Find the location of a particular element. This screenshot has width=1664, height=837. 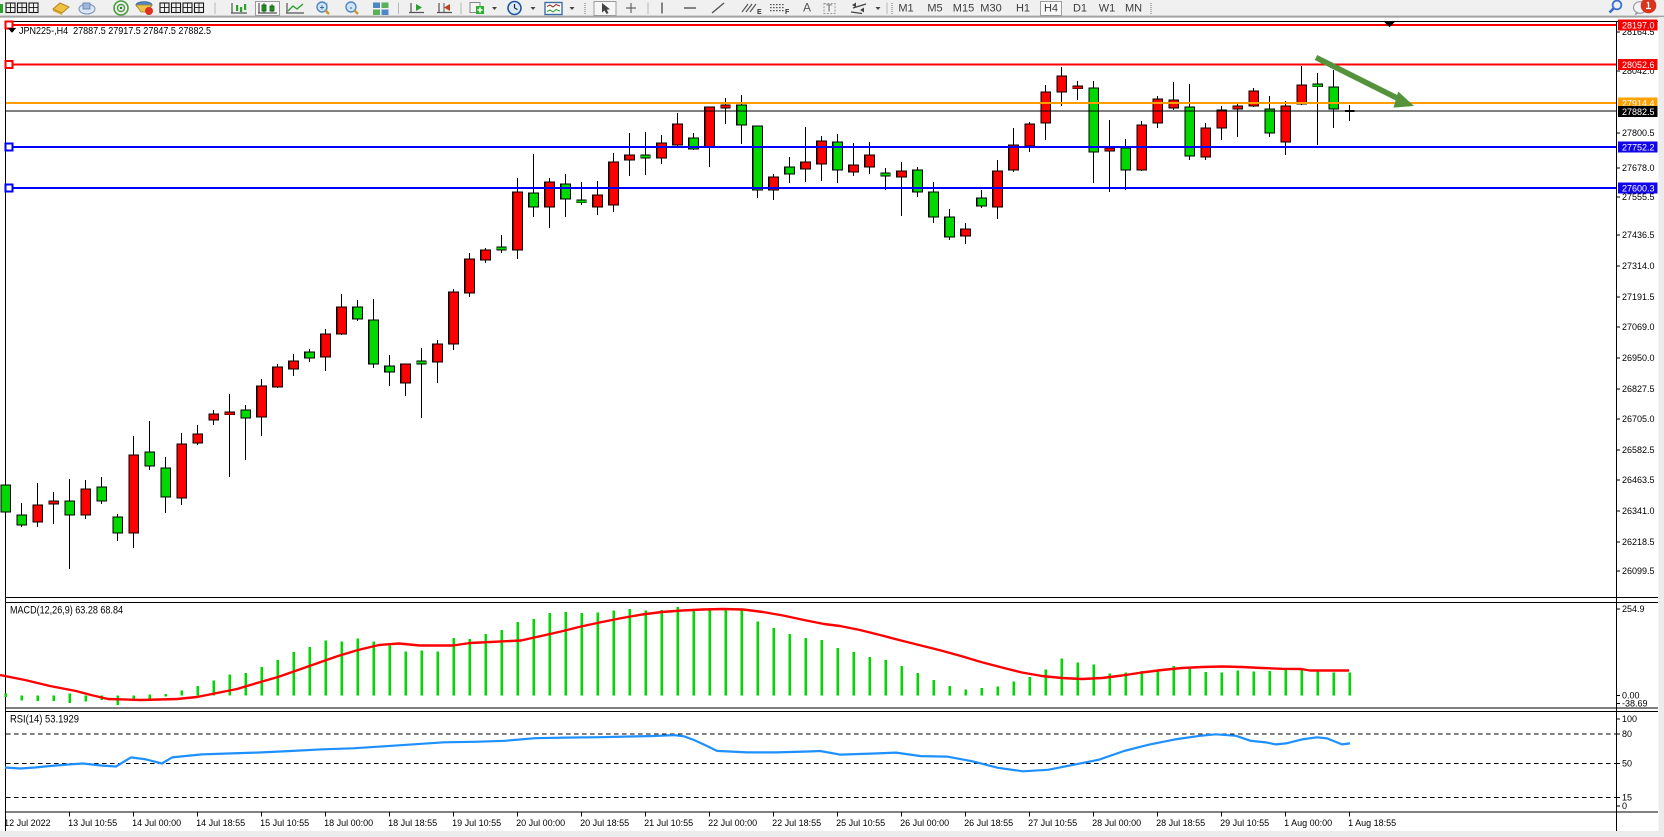

svg-text: 0.00 is located at coordinates (1631, 696).